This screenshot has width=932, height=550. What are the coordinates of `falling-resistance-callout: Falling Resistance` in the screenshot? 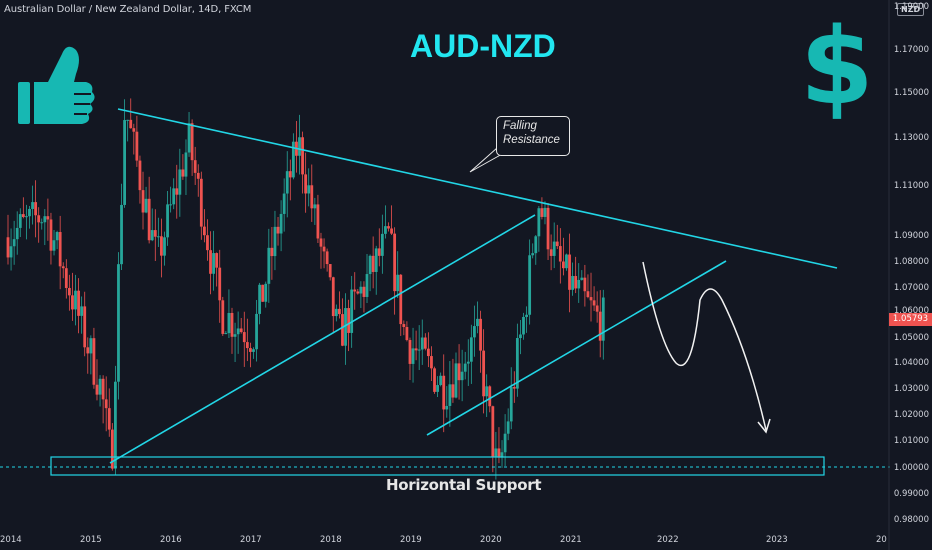 It's located at (533, 136).